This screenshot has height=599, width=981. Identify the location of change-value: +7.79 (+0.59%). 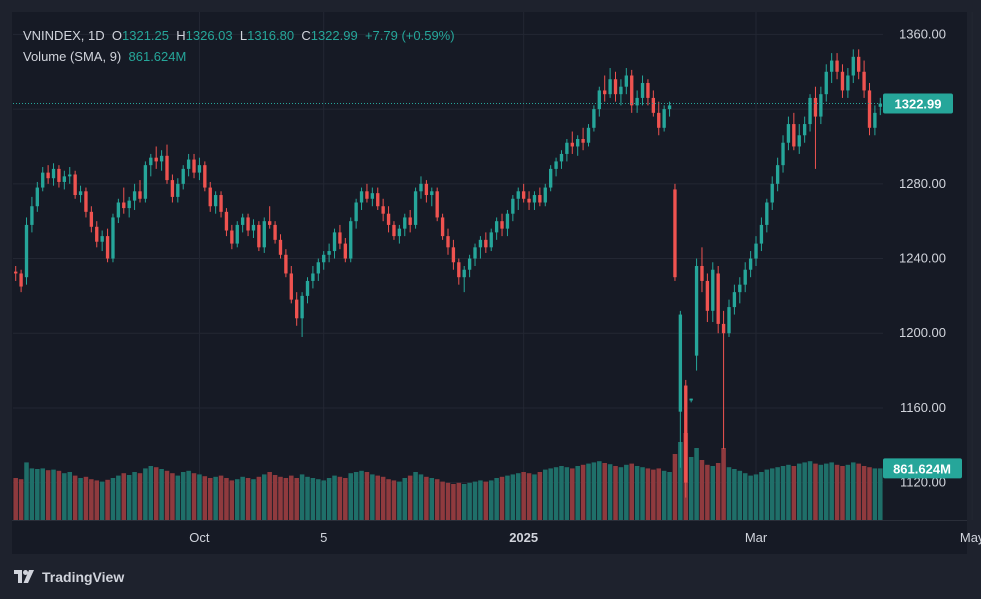
(409, 35).